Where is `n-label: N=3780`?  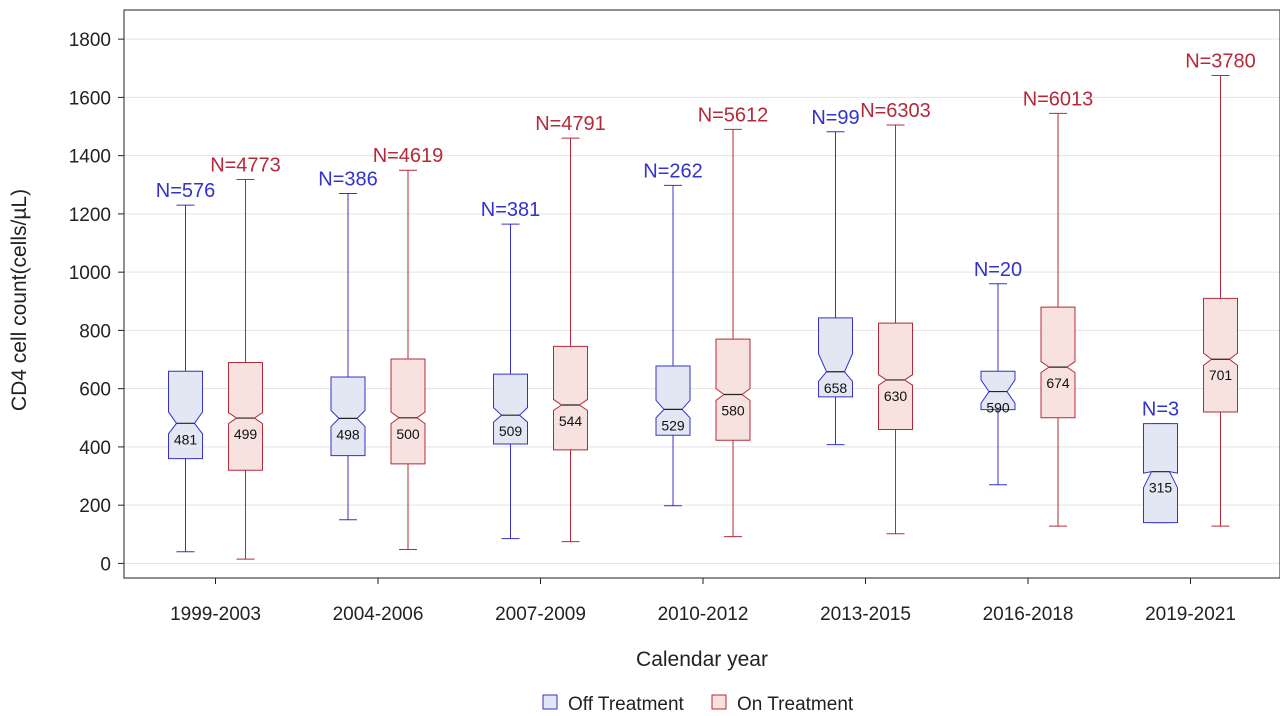
n-label: N=3780 is located at coordinates (1220, 62).